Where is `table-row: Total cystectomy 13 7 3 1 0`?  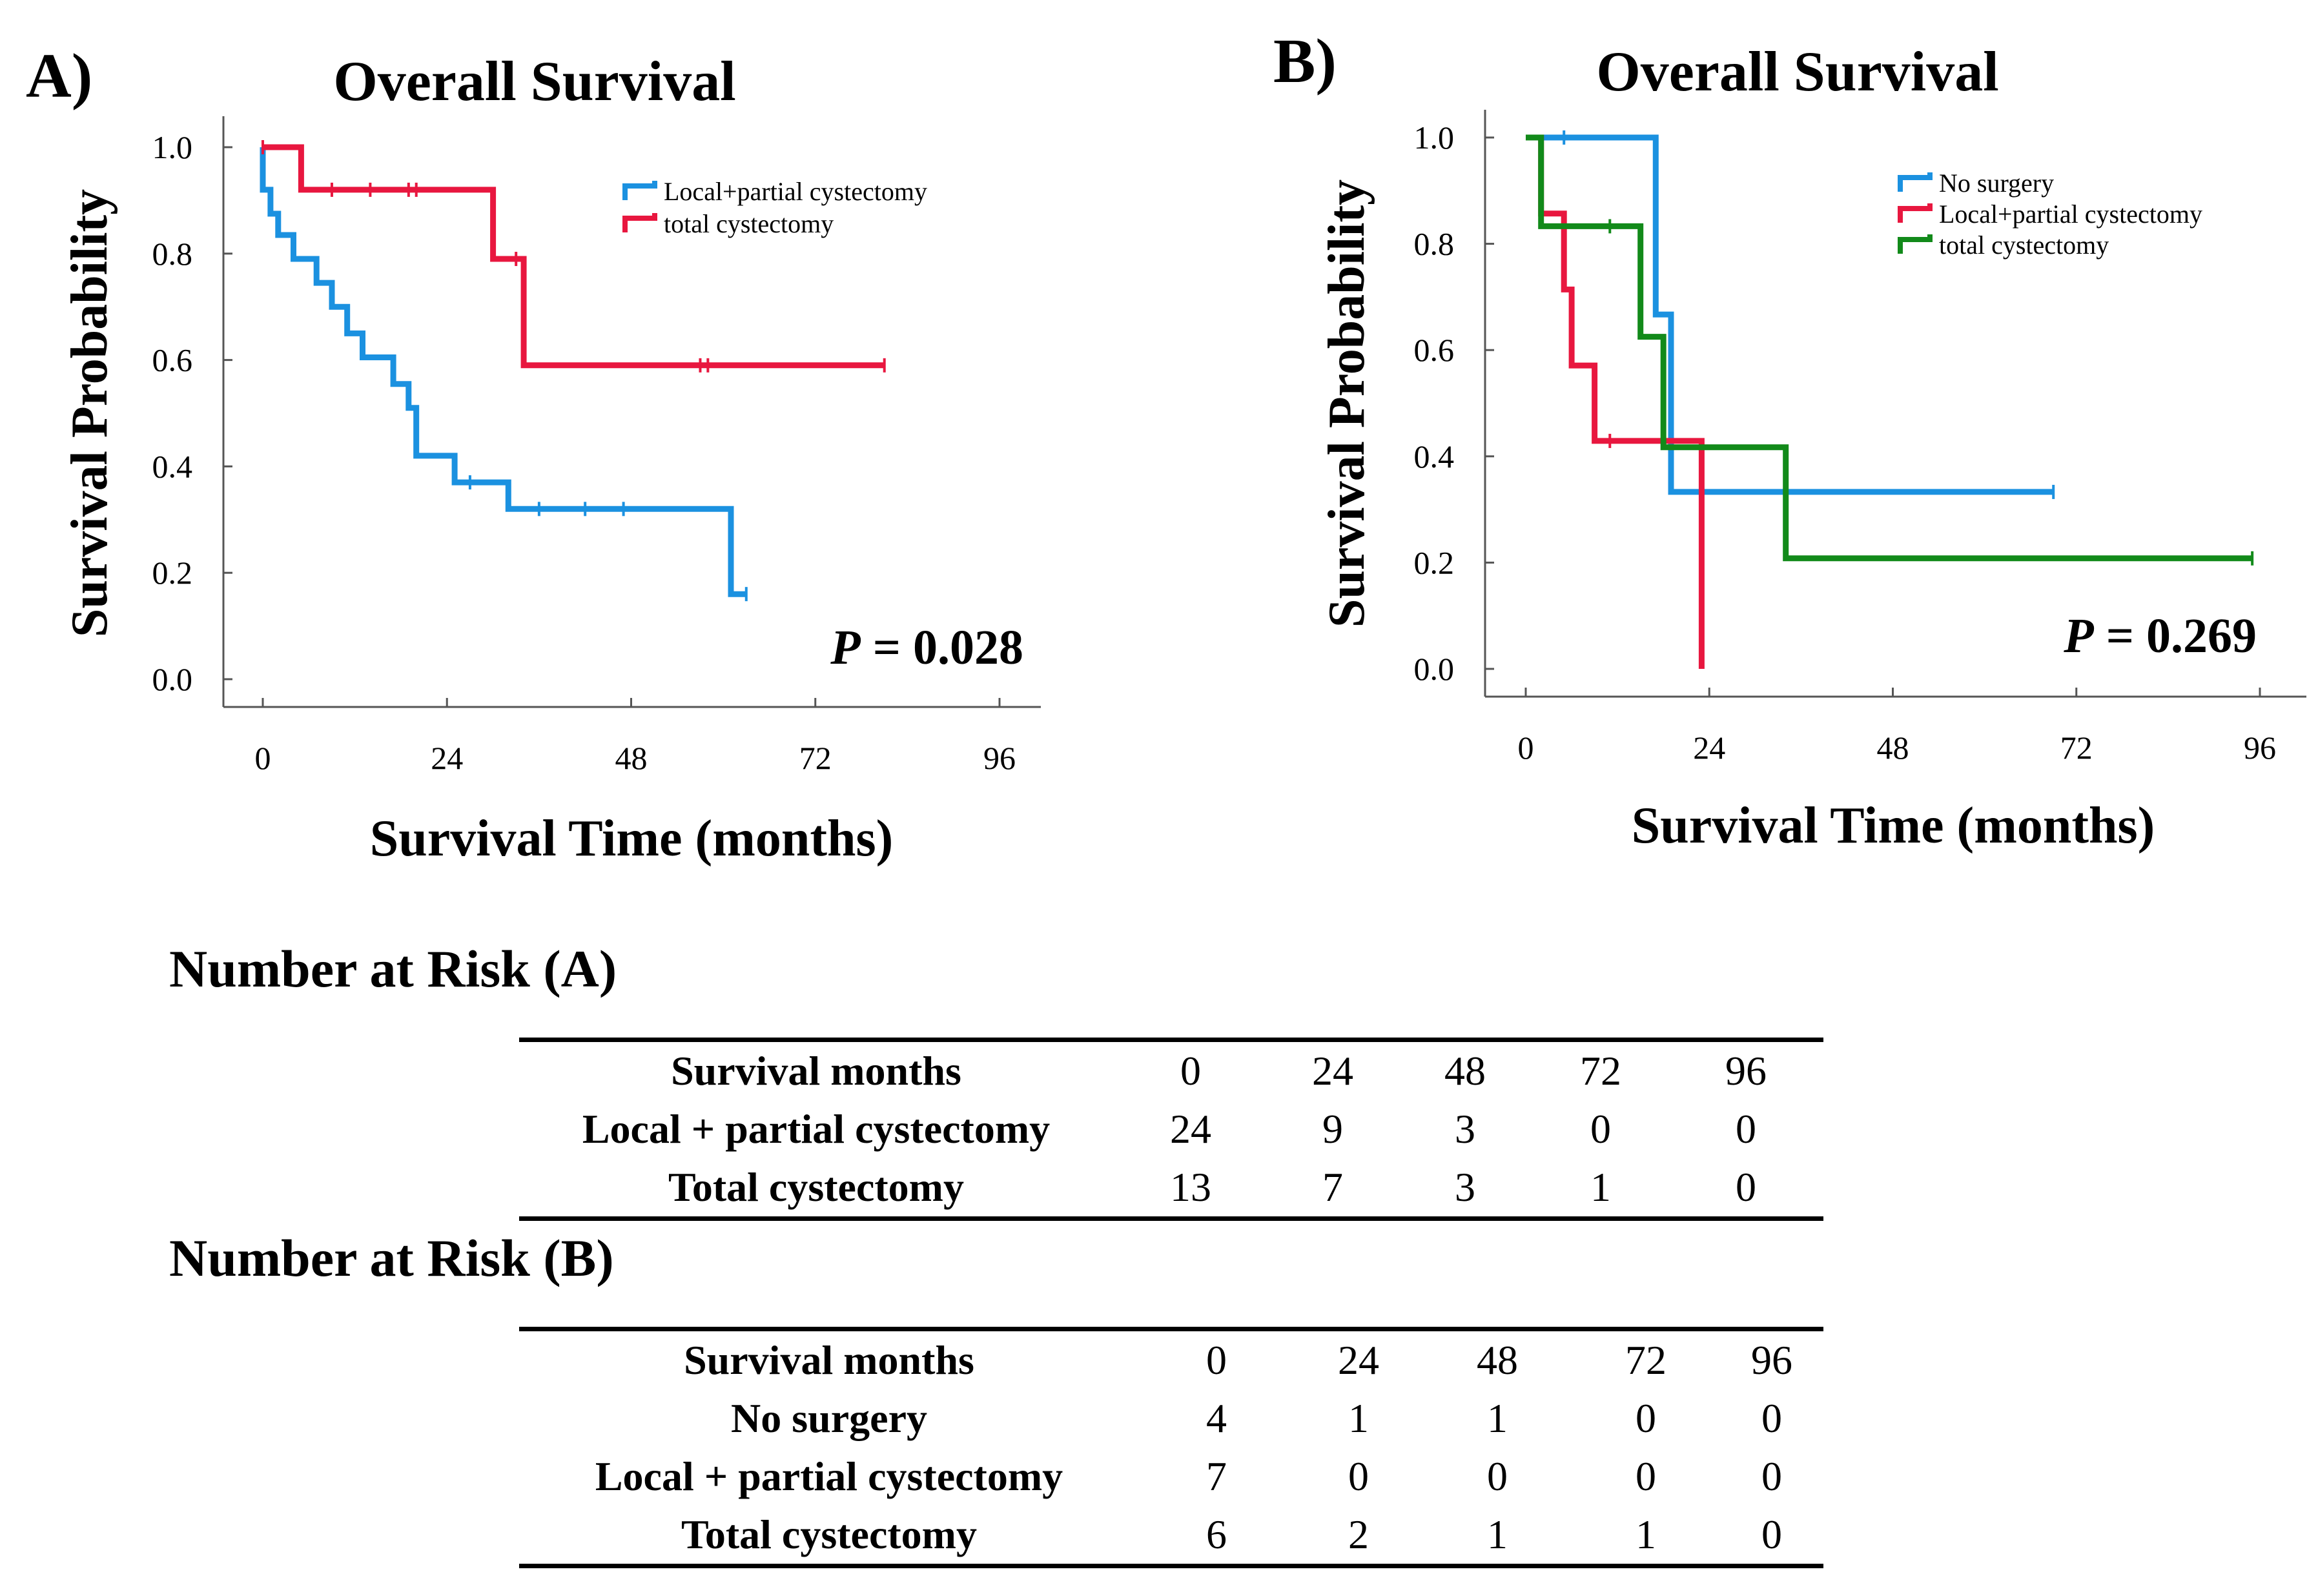 table-row: Total cystectomy 13 7 3 1 0 is located at coordinates (1171, 1189).